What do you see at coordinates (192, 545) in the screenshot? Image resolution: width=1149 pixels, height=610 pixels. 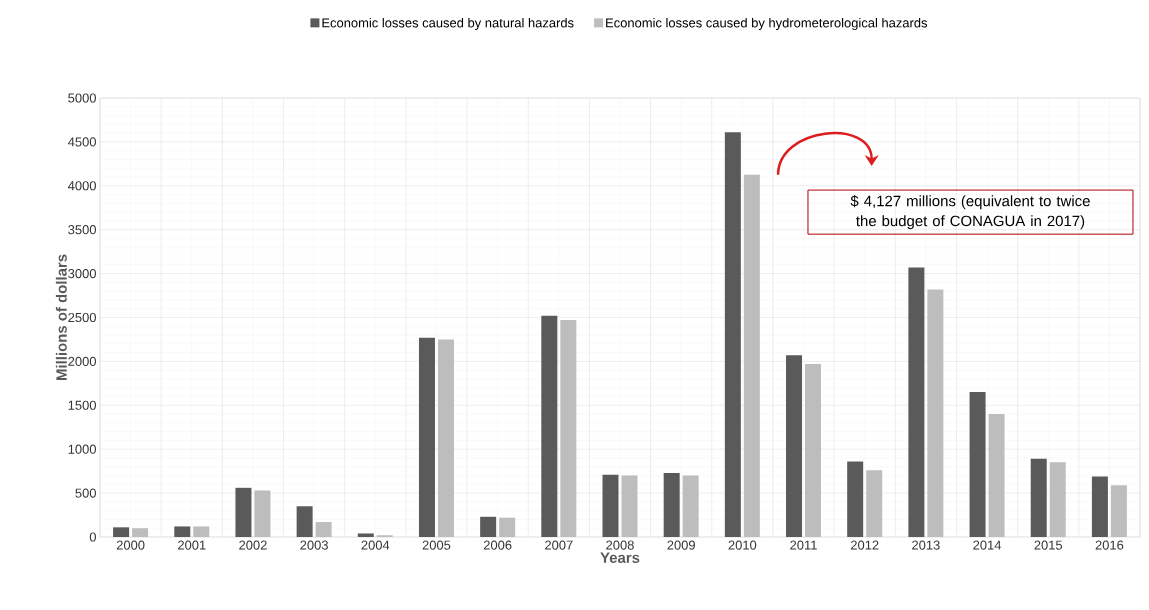 I see `x-tick-label: 2001` at bounding box center [192, 545].